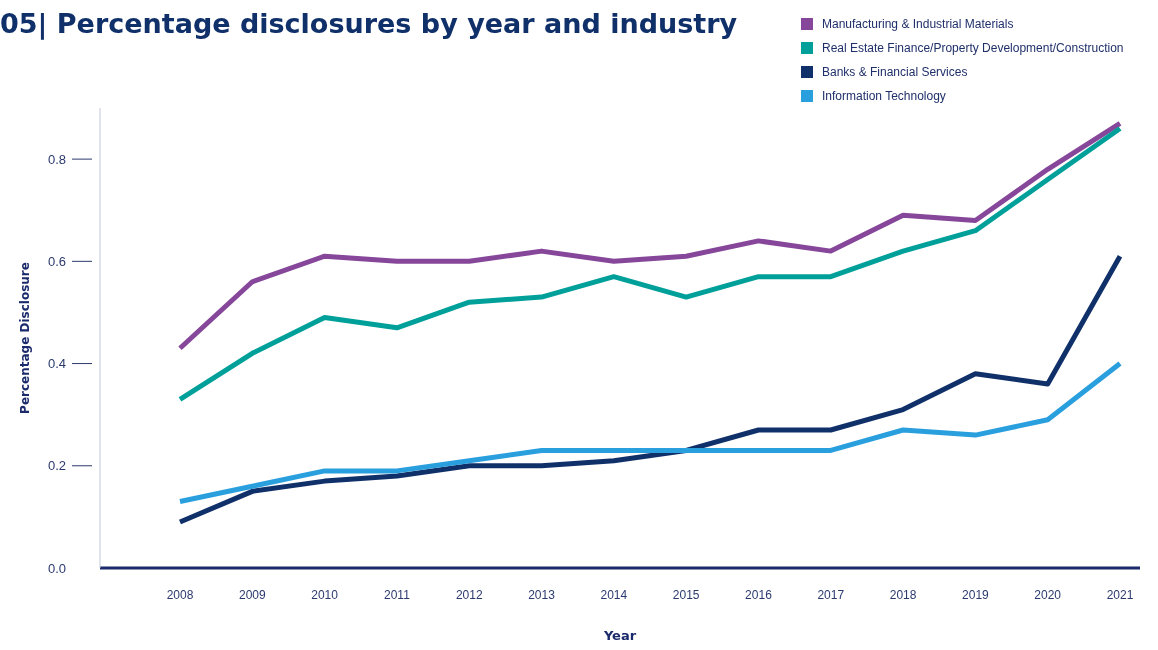  Describe the element at coordinates (1048, 594) in the screenshot. I see `x-tick-label: 2020` at that location.